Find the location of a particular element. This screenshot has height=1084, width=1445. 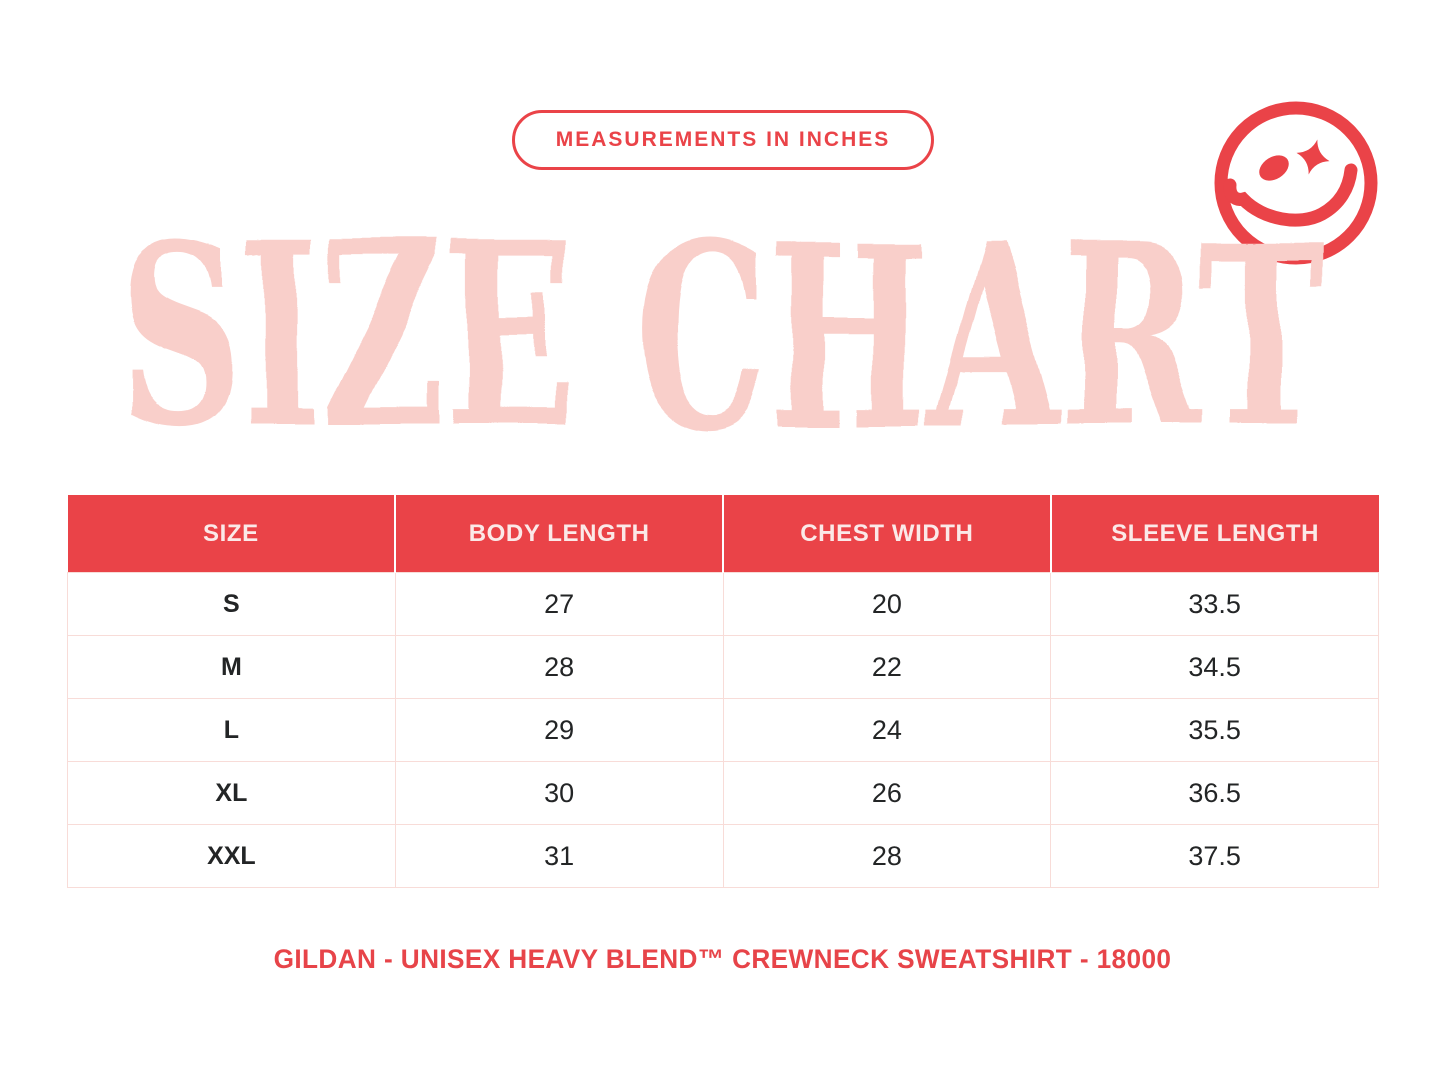

table-row-l: L 29 24 35.5 is located at coordinates (723, 730).